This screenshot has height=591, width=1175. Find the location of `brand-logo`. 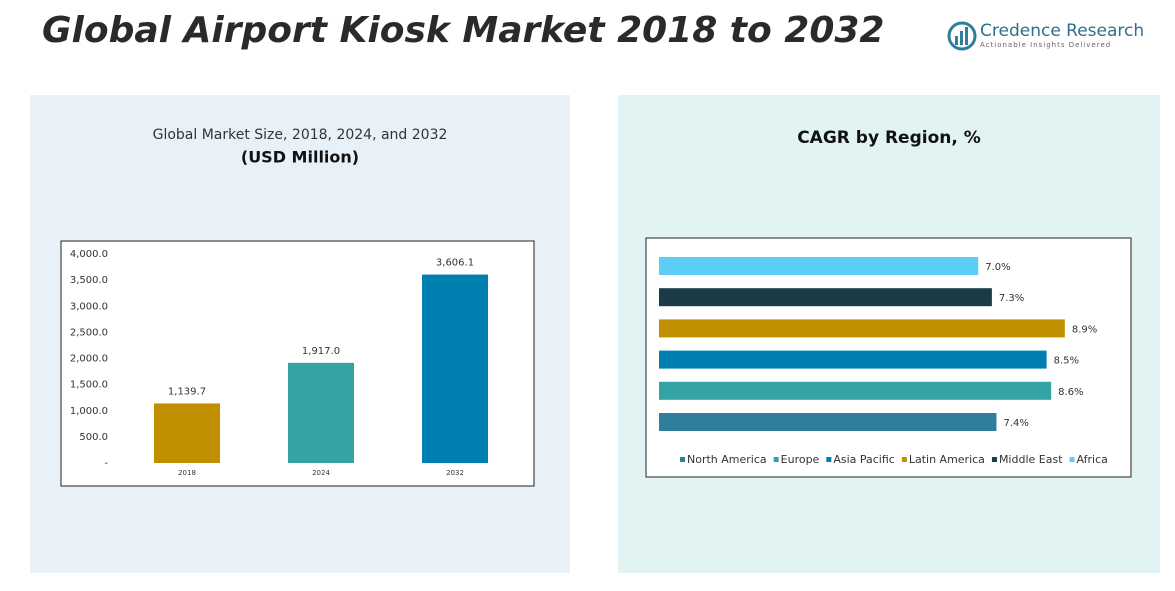

brand-logo is located at coordinates (962, 36).